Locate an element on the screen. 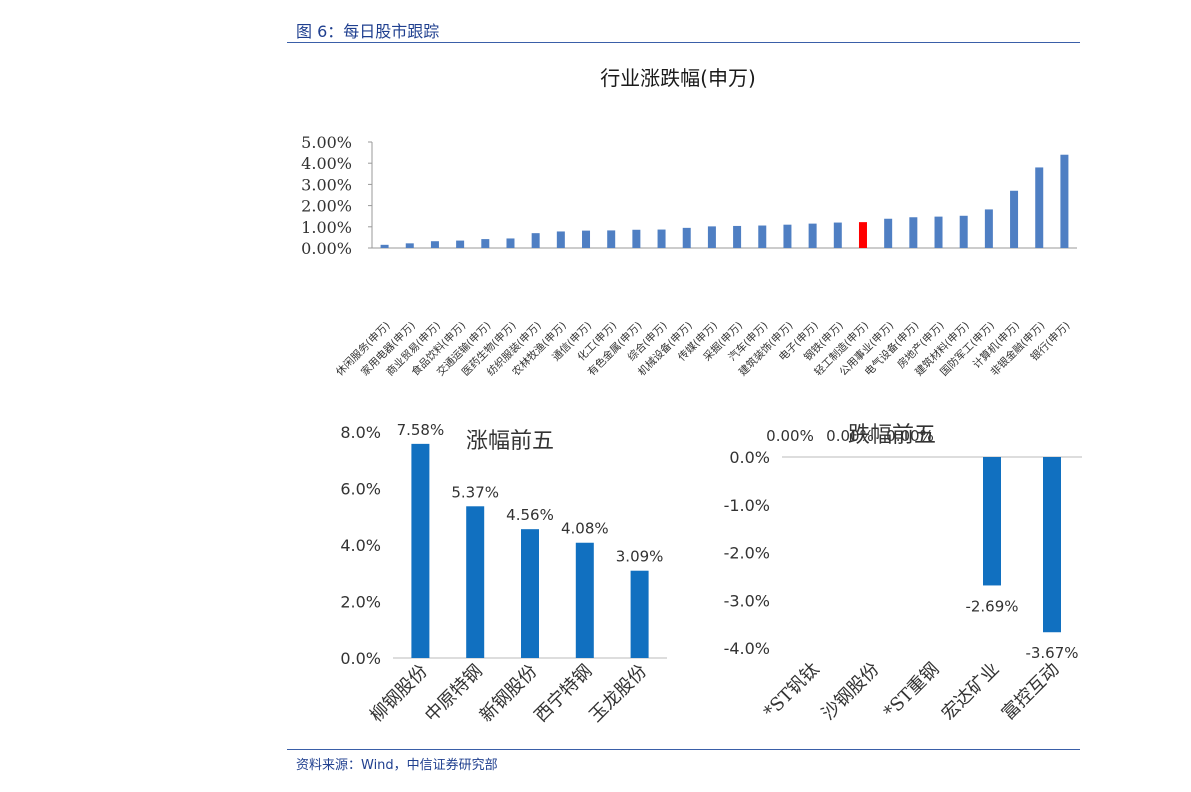 The image size is (1191, 792). y-tick-label: 2.00% is located at coordinates (326, 206).